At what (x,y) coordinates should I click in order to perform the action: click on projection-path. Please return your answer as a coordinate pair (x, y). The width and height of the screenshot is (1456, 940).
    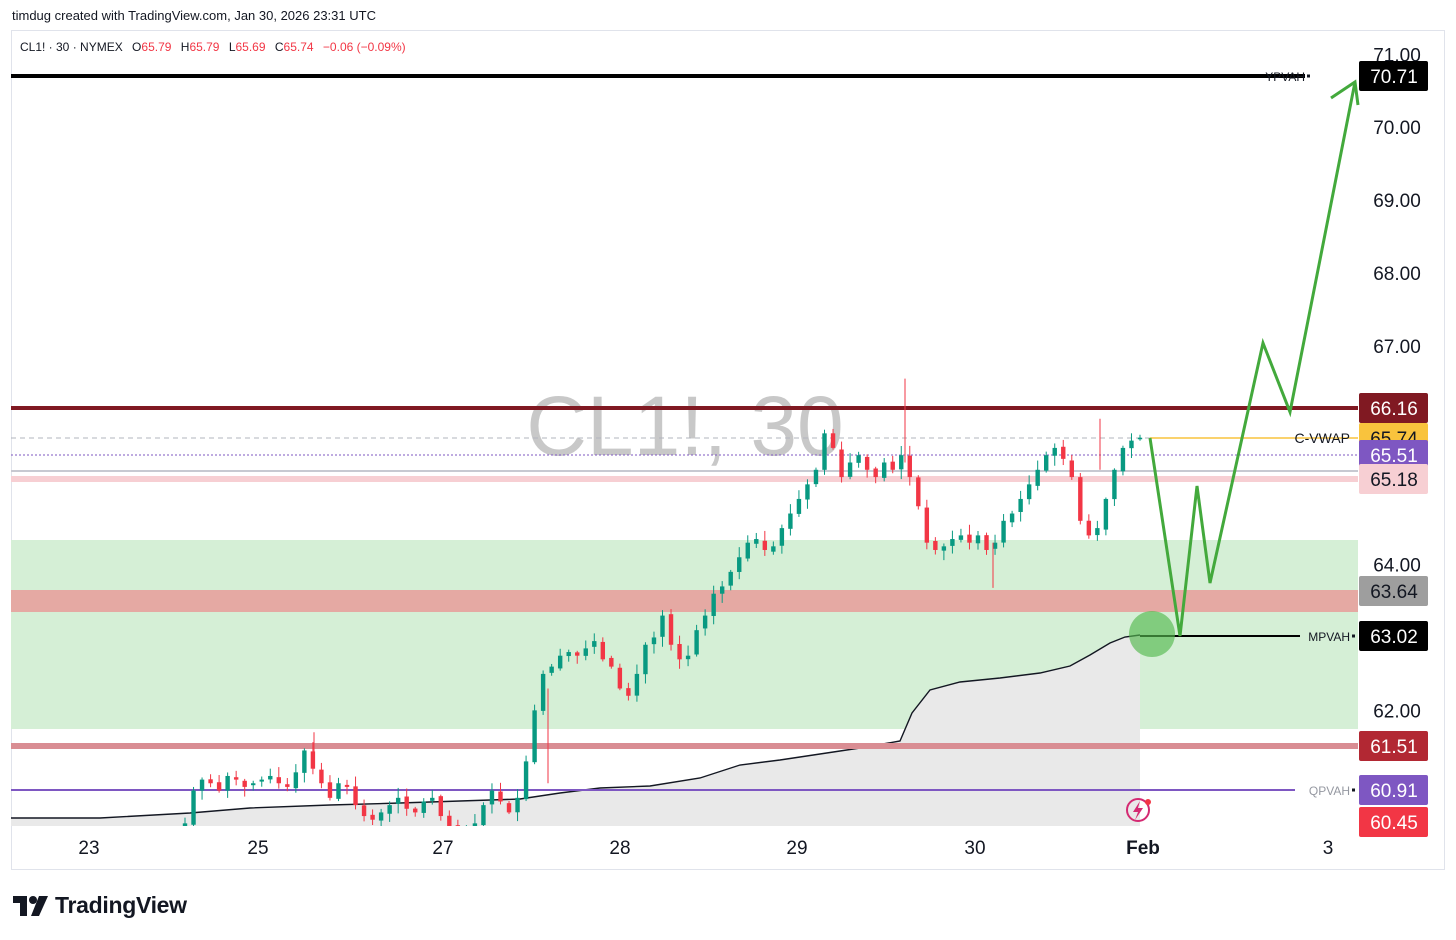
    Looking at the image, I should click on (1252, 359).